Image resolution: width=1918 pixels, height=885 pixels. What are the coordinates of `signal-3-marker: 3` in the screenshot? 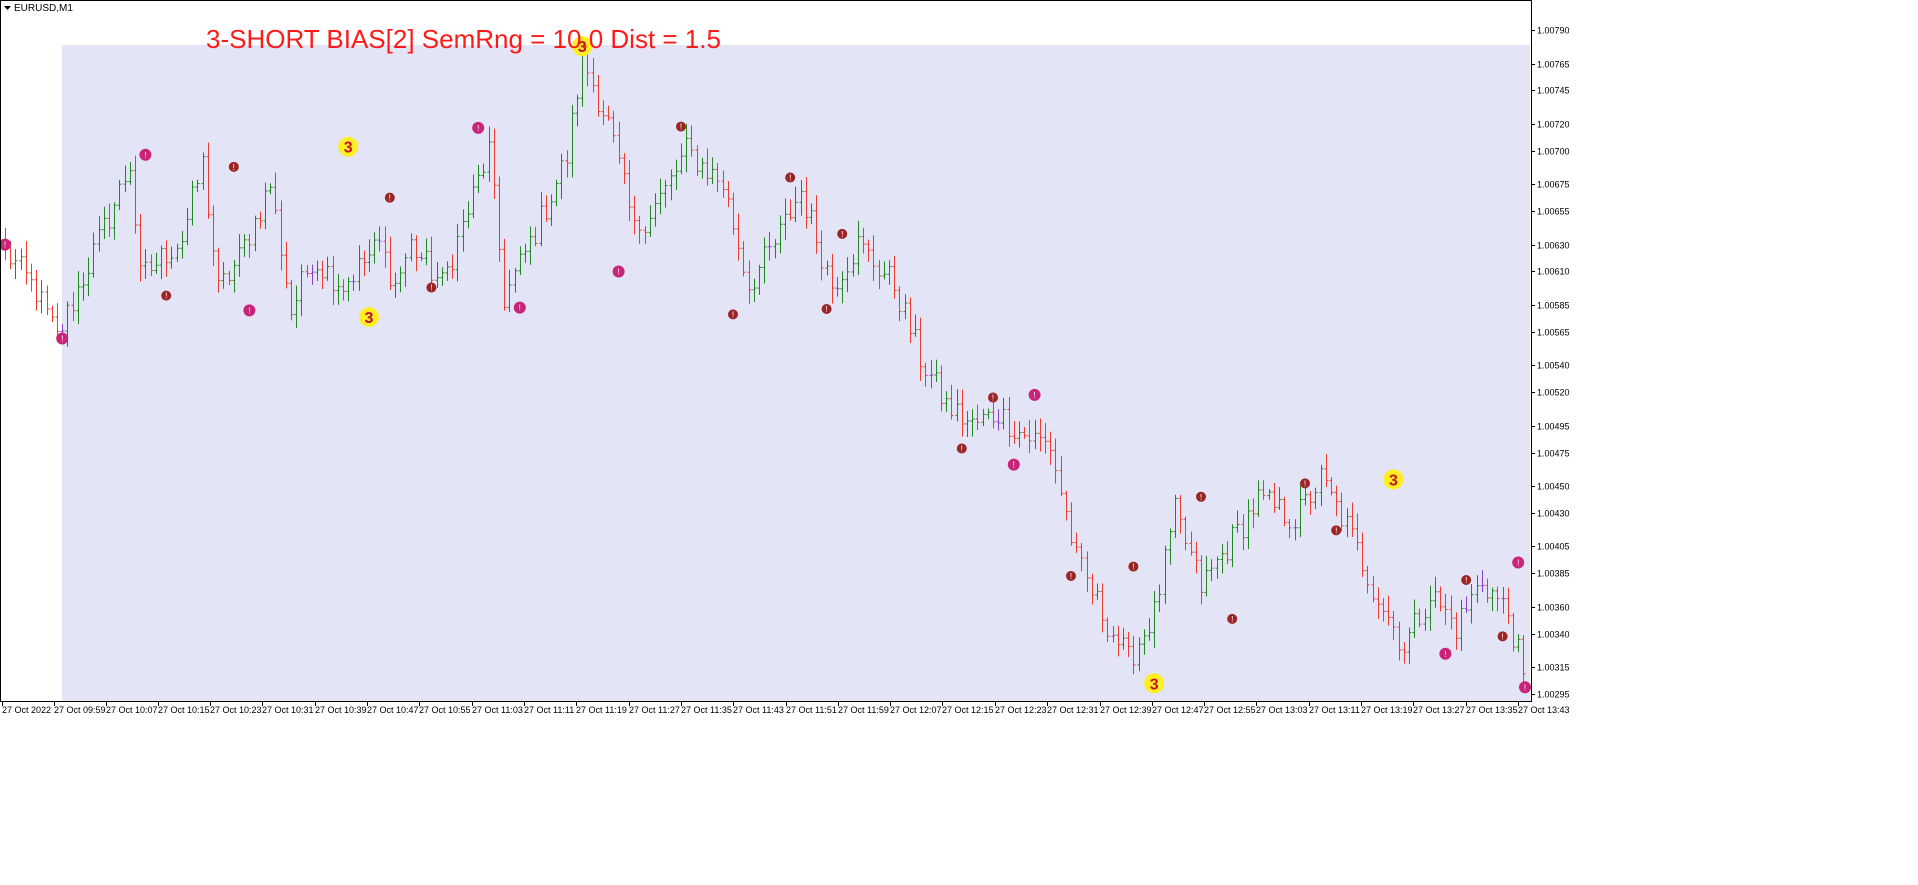 It's located at (1393, 479).